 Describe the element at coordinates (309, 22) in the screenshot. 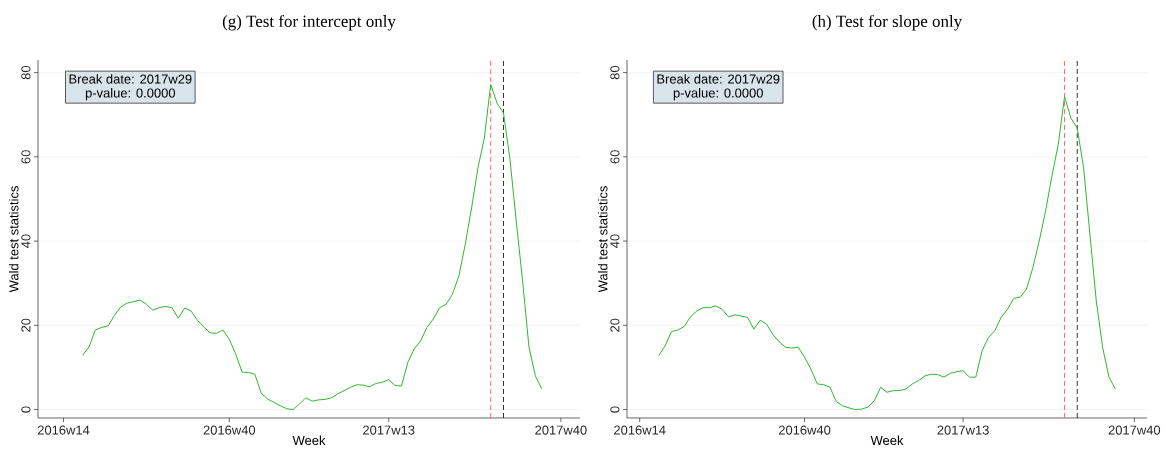

I see `chart-title: (g) Test for intercept only` at that location.